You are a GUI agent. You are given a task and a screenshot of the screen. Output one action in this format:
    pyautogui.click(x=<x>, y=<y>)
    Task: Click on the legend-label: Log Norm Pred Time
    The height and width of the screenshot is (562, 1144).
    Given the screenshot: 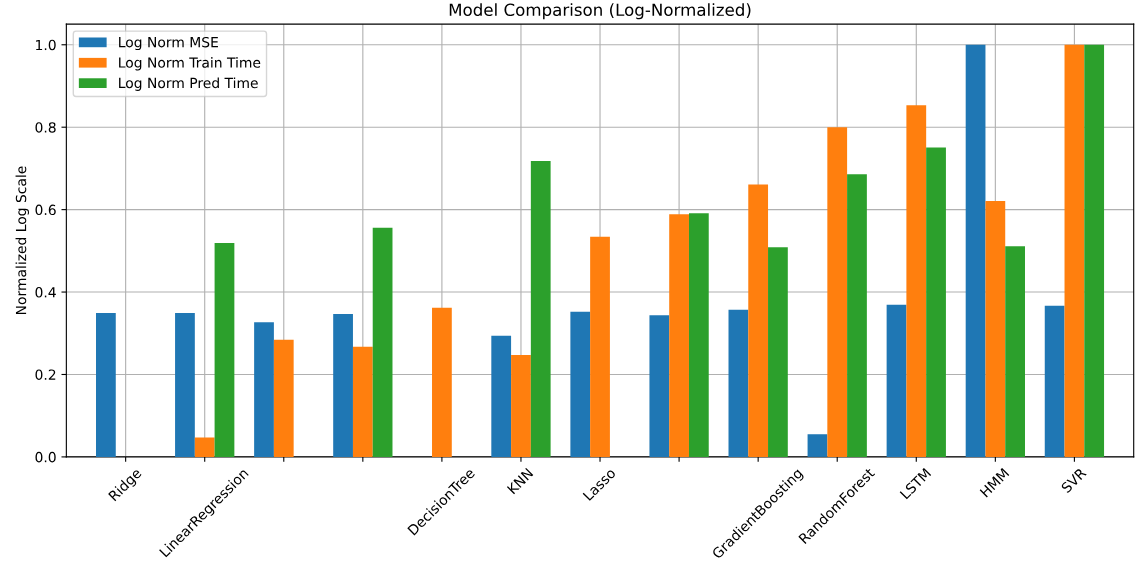 What is the action you would take?
    pyautogui.click(x=188, y=84)
    